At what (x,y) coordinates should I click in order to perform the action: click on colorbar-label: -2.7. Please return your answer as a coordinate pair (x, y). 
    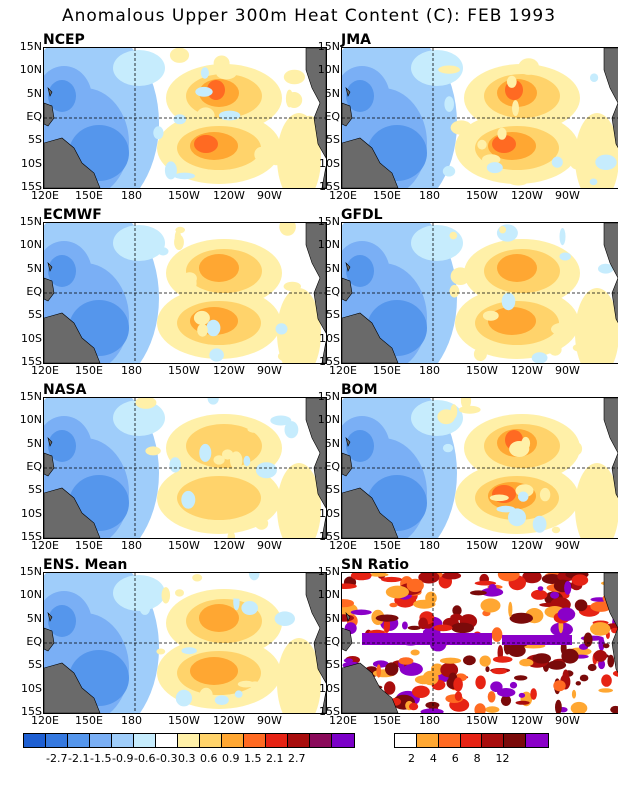
    Looking at the image, I should click on (57, 758).